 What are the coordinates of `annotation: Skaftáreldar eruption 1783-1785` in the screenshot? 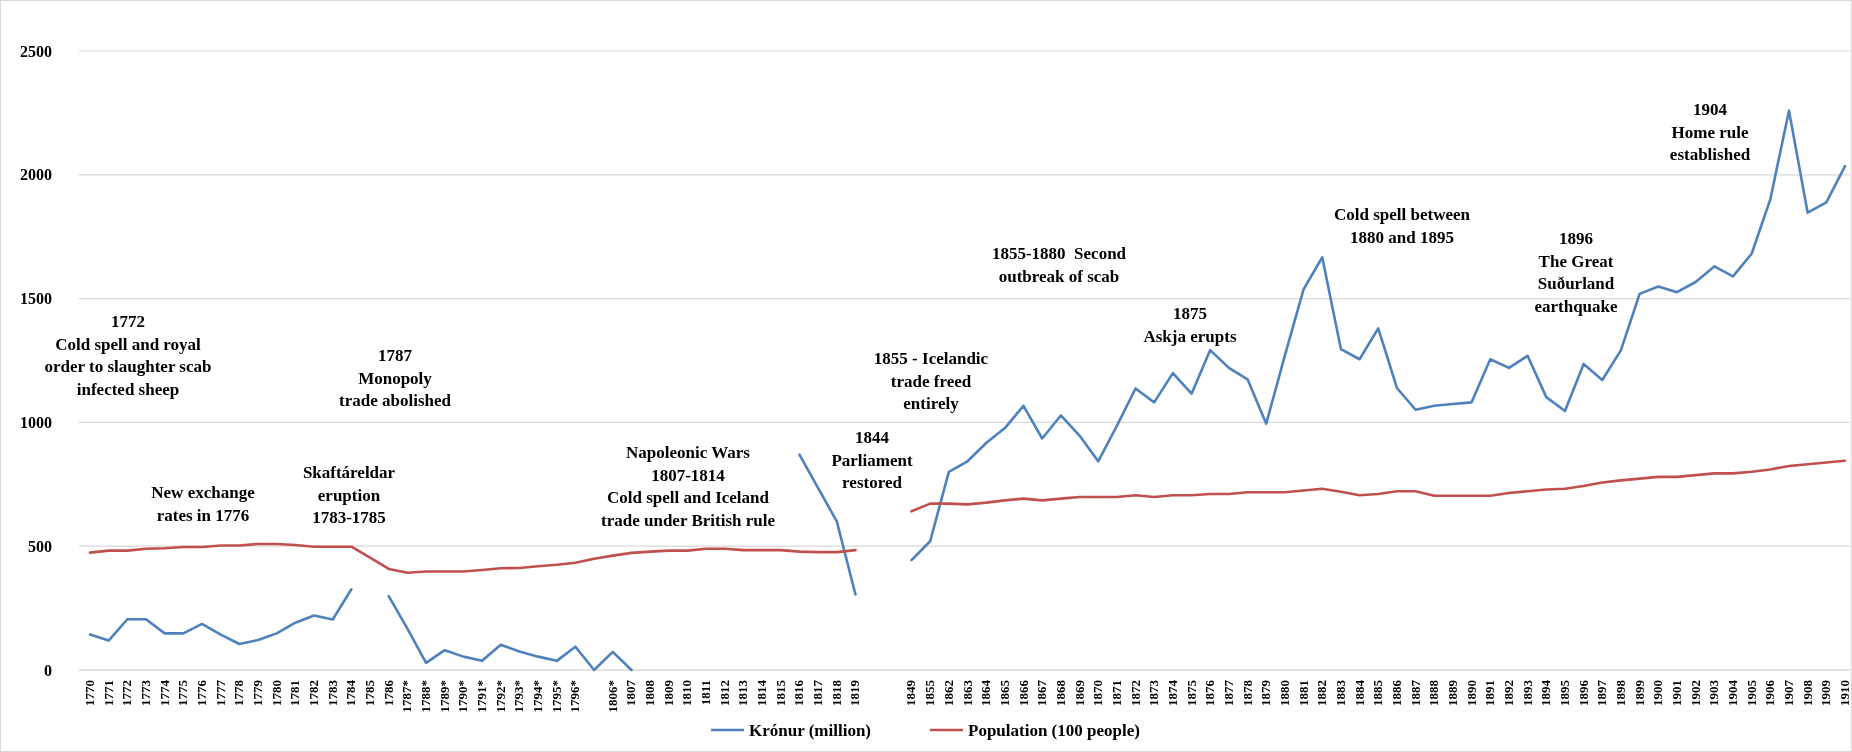 It's located at (349, 495).